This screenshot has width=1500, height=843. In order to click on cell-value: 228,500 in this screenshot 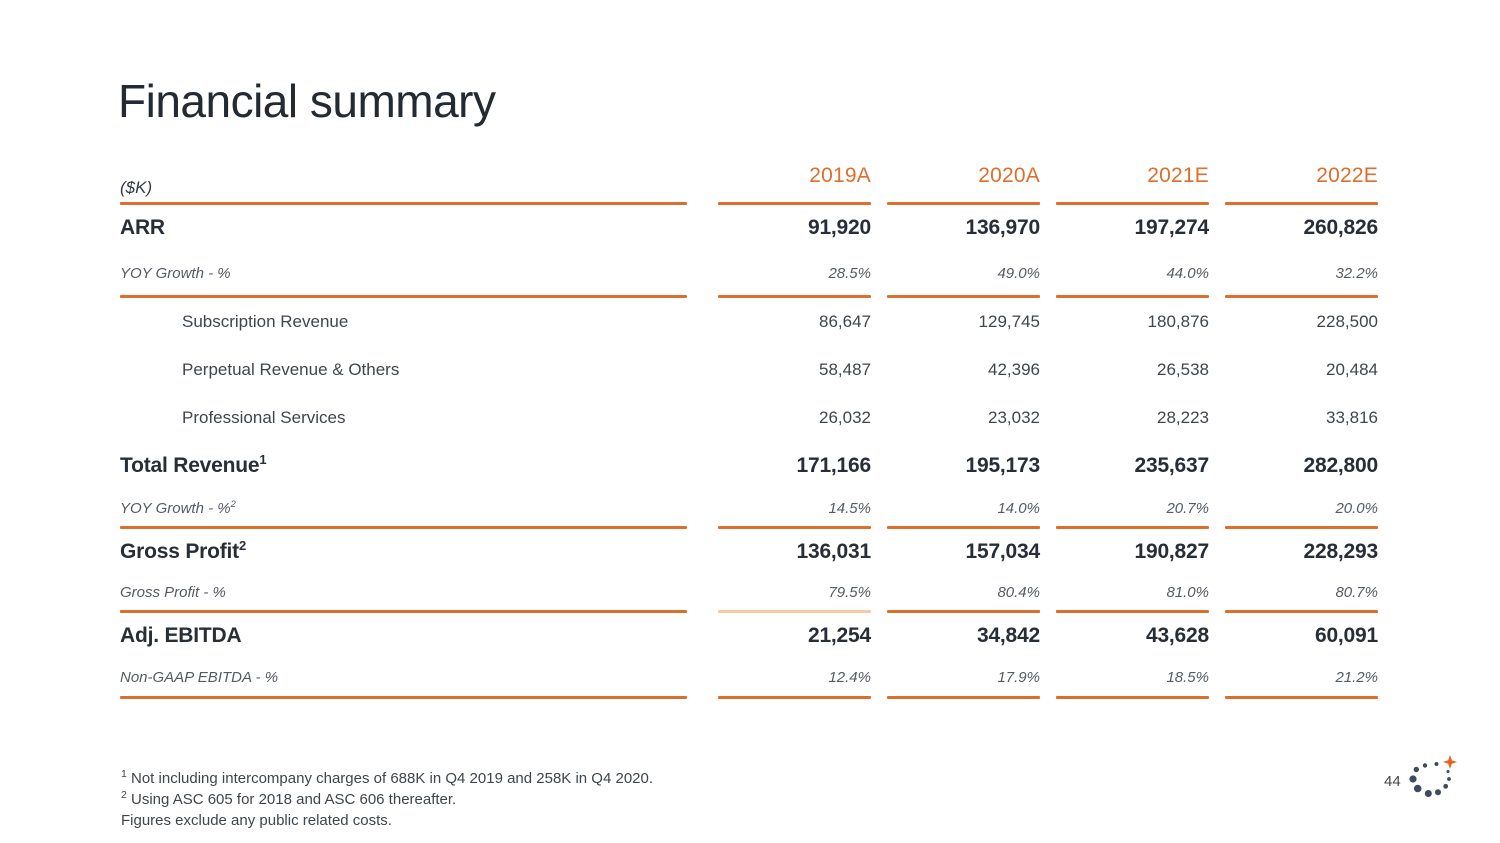, I will do `click(1347, 321)`.